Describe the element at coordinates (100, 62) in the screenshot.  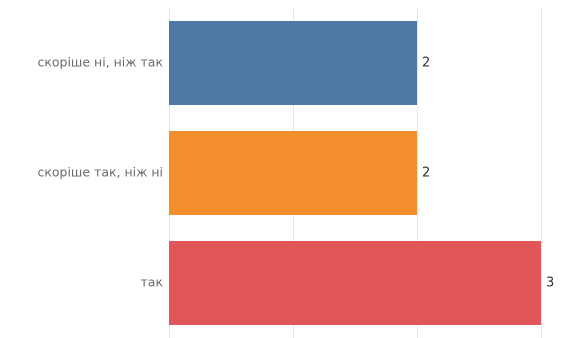
I see `category-label: скоріше ні, ніж так` at that location.